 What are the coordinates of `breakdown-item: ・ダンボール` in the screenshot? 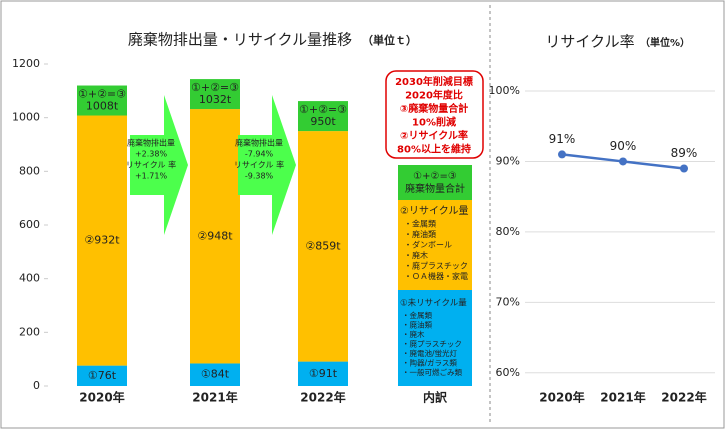 It's located at (428, 245).